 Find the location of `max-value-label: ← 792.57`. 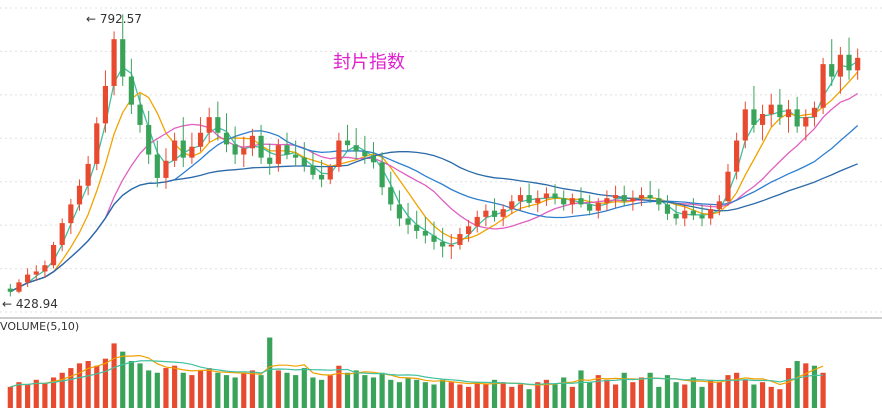

max-value-label: ← 792.57 is located at coordinates (114, 19).